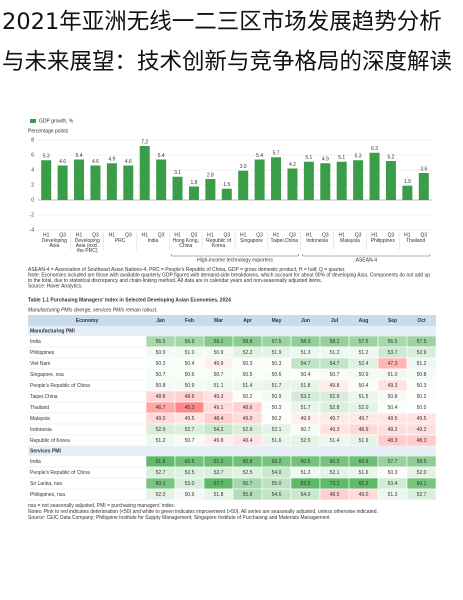 Image resolution: width=463 pixels, height=600 pixels. What do you see at coordinates (306, 408) in the screenshot?
I see `cell-value: 51.7` at bounding box center [306, 408].